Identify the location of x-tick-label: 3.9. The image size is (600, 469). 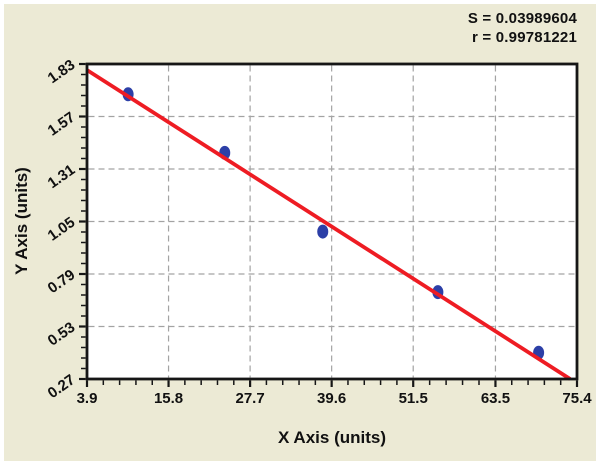
(87, 398).